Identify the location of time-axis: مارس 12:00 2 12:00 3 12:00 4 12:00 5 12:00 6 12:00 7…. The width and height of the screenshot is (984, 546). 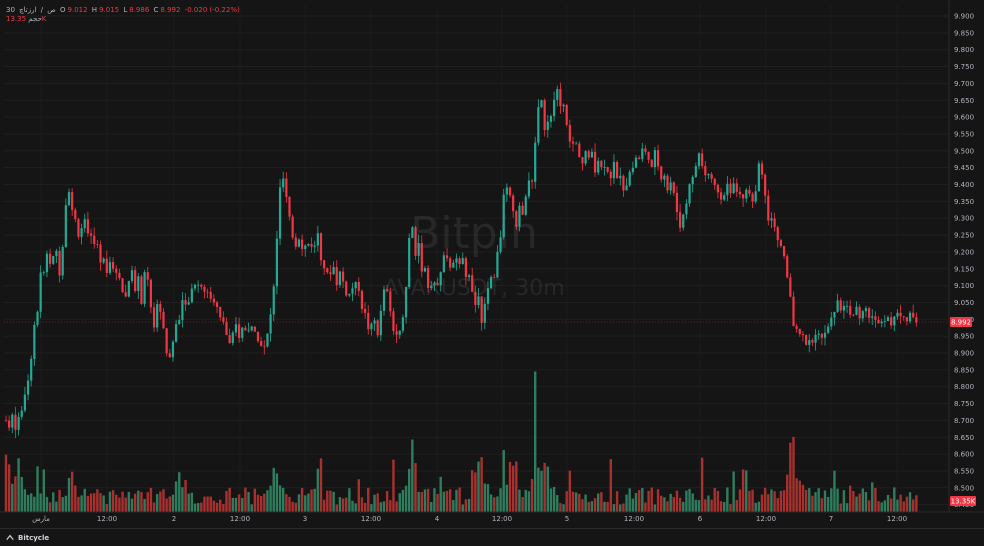
(492, 517).